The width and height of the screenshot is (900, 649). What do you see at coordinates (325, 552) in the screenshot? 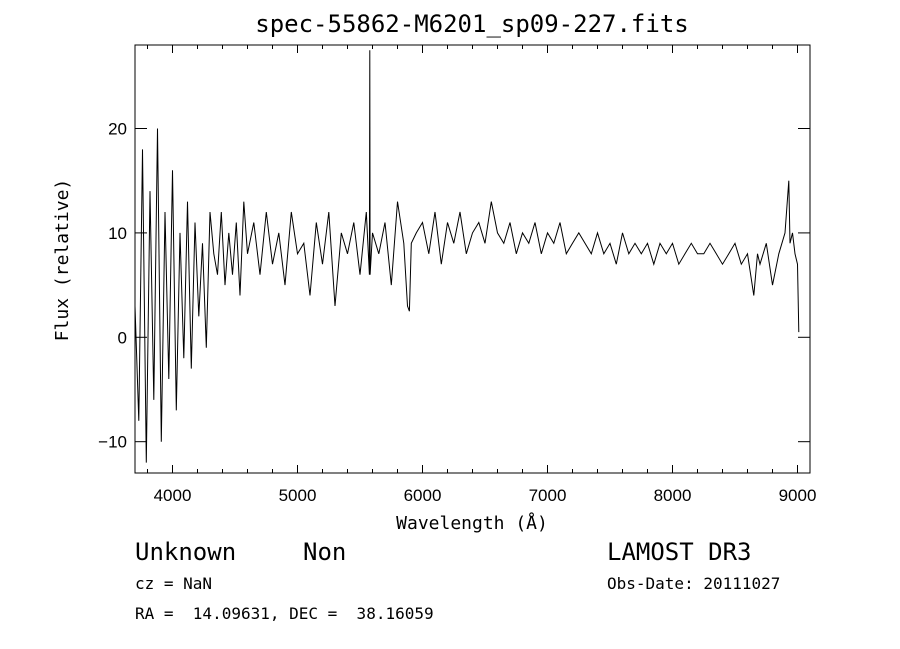
I see `object-subclass: Non` at bounding box center [325, 552].